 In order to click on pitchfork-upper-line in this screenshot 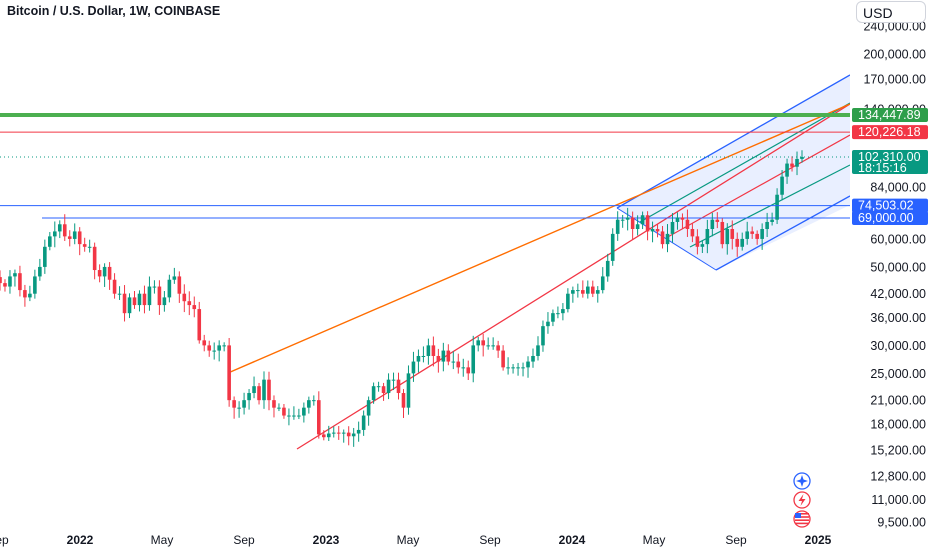, I will do `click(733, 141)`.